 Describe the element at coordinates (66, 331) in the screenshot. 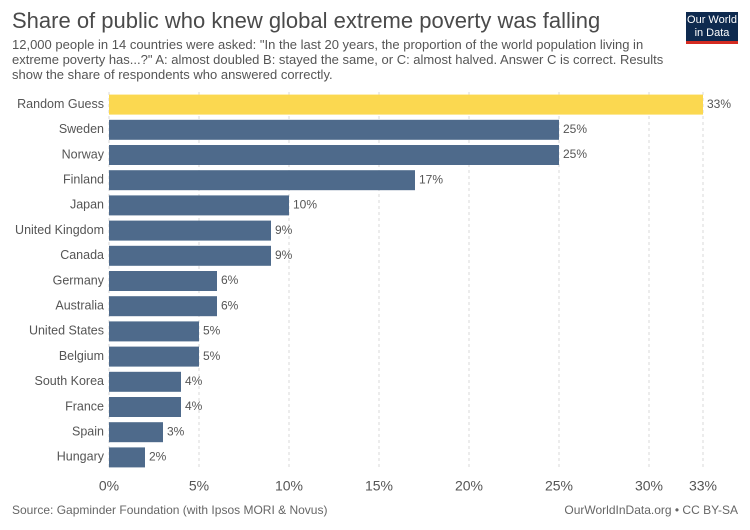

I see `y-tick-label: United States` at that location.